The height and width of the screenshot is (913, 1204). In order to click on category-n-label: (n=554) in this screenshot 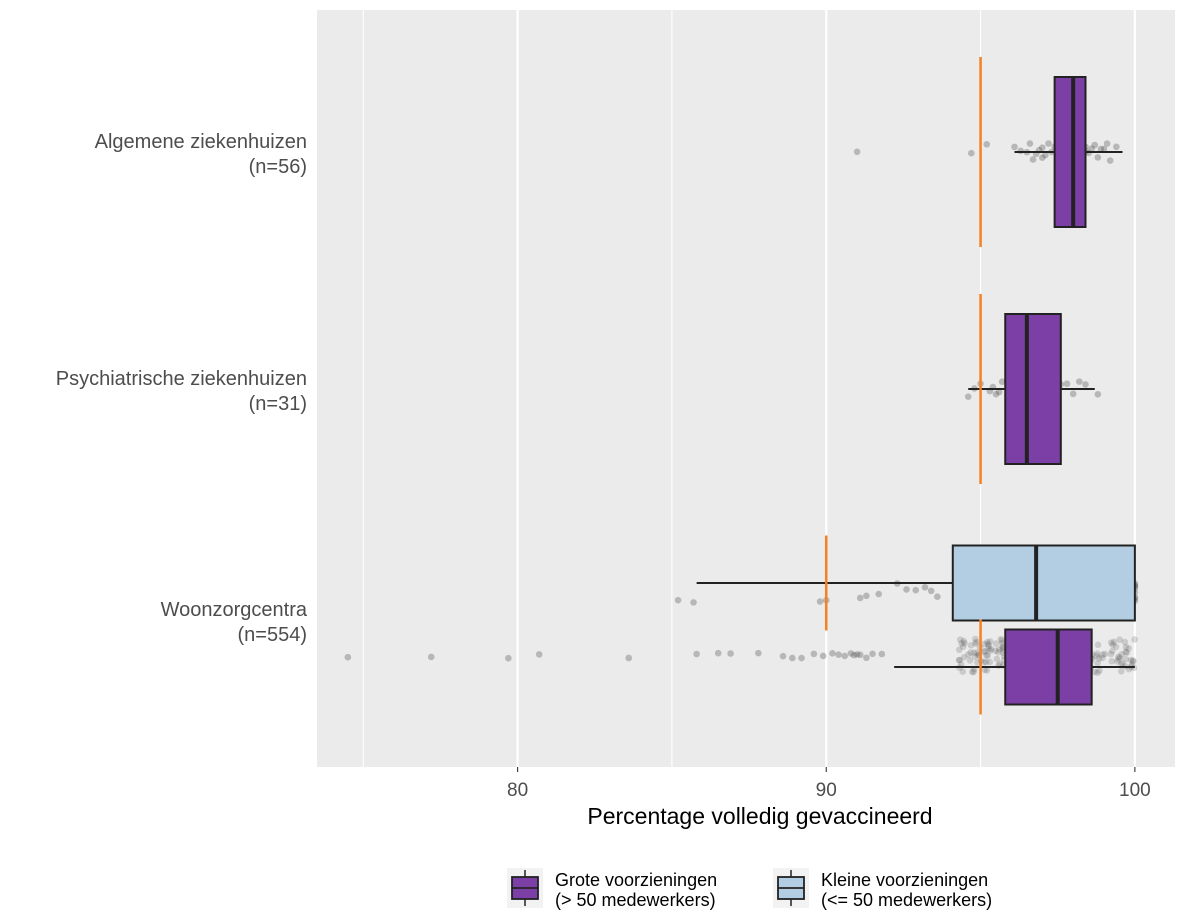, I will do `click(273, 635)`.